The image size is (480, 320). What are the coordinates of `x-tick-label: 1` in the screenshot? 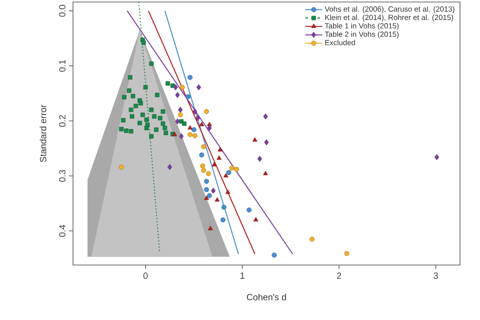 It's located at (242, 275).